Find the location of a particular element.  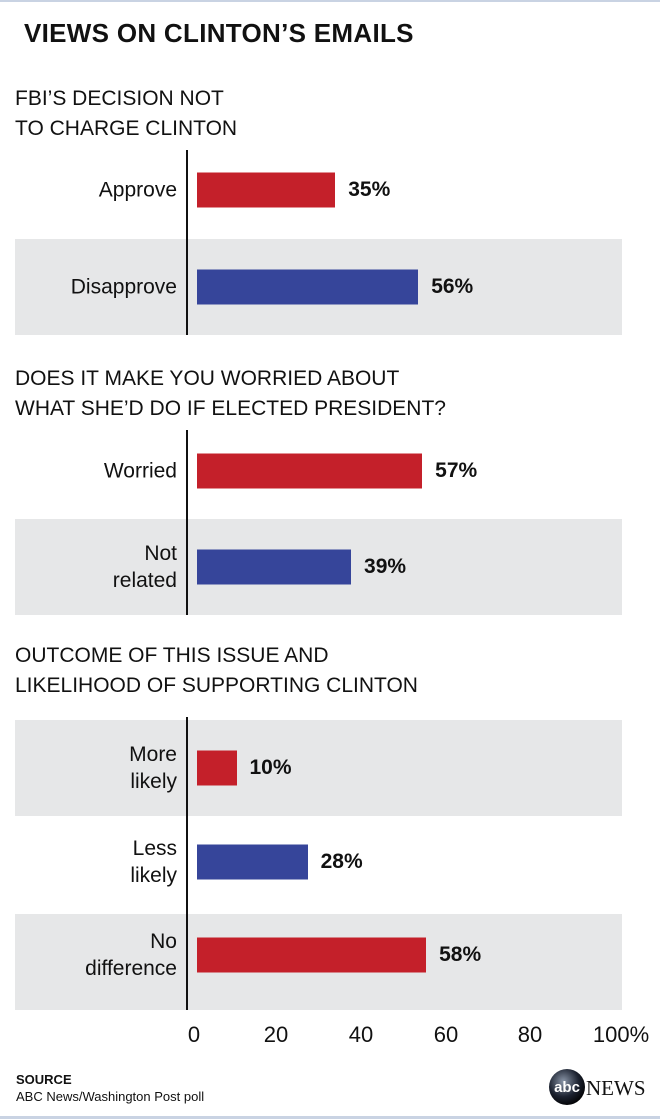

panel-heading: LIKELIHOOD OF SUPPORTING CLINTON is located at coordinates (216, 685).